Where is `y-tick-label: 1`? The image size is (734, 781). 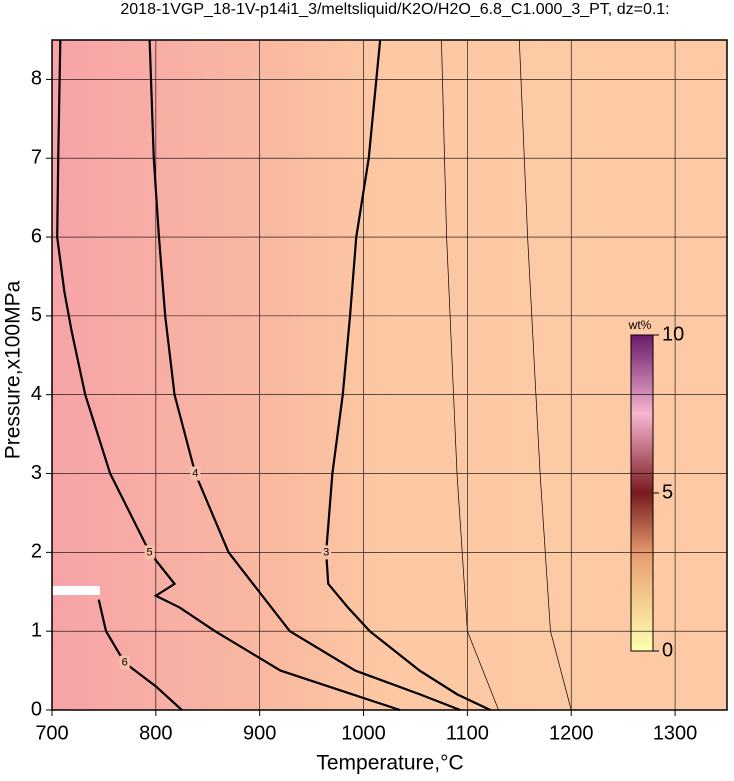 y-tick-label: 1 is located at coordinates (36, 630).